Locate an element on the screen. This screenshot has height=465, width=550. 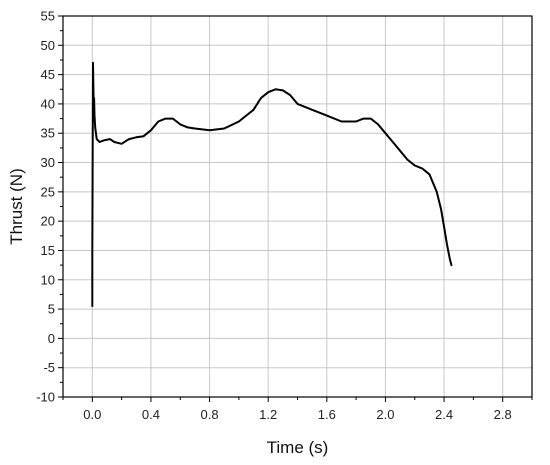
x-tick-label: 1.2 is located at coordinates (268, 414).